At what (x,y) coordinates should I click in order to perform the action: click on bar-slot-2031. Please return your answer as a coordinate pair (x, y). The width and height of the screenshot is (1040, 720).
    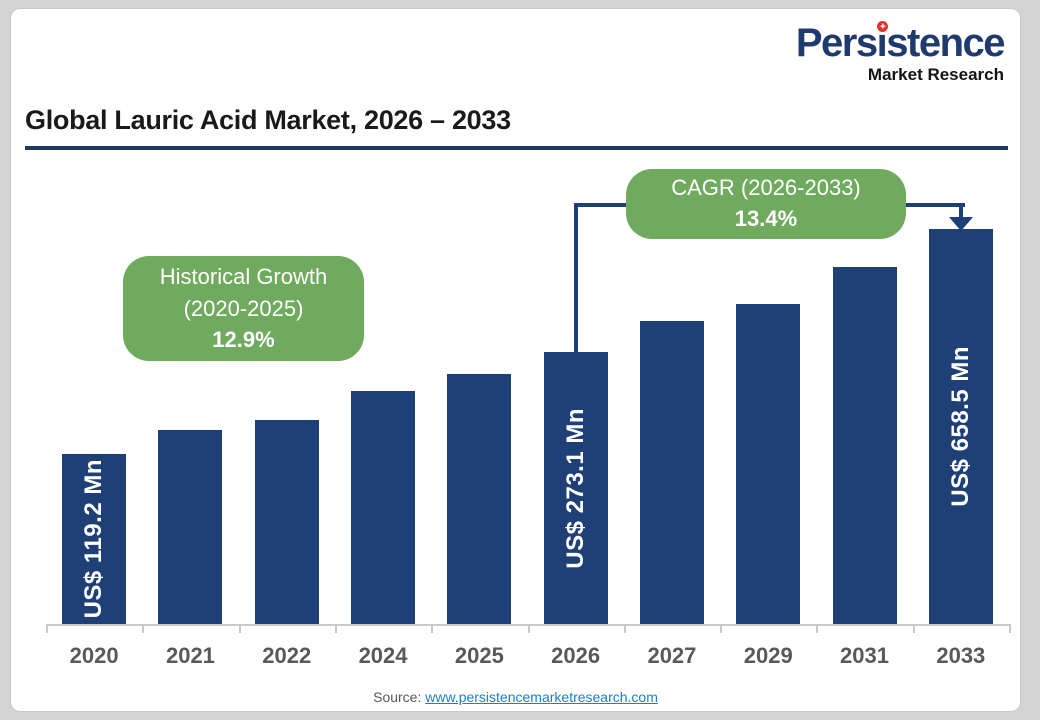
    Looking at the image, I should click on (864, 445).